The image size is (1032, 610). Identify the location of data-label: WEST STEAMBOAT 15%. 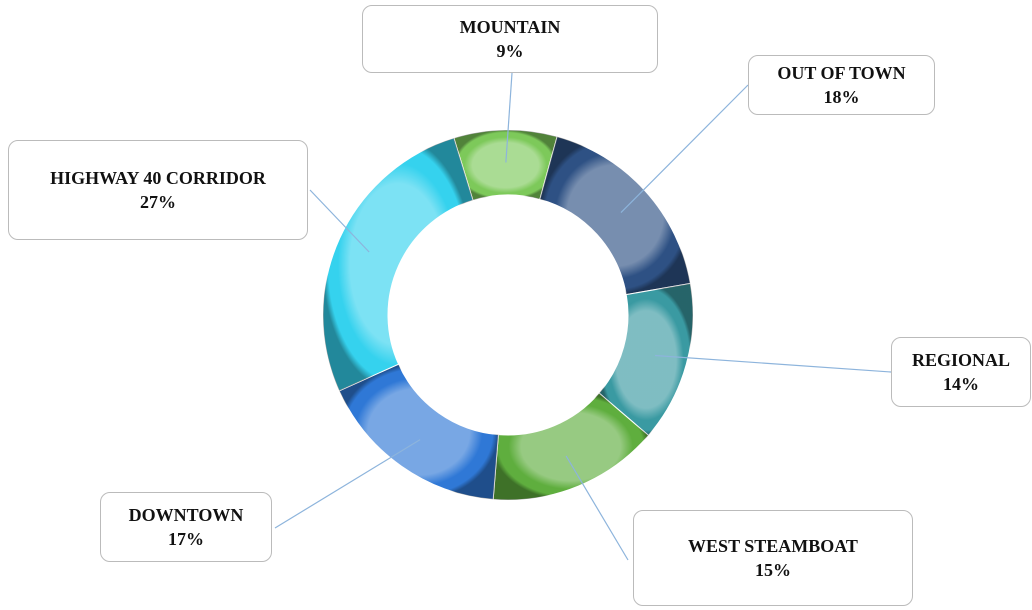
(773, 558).